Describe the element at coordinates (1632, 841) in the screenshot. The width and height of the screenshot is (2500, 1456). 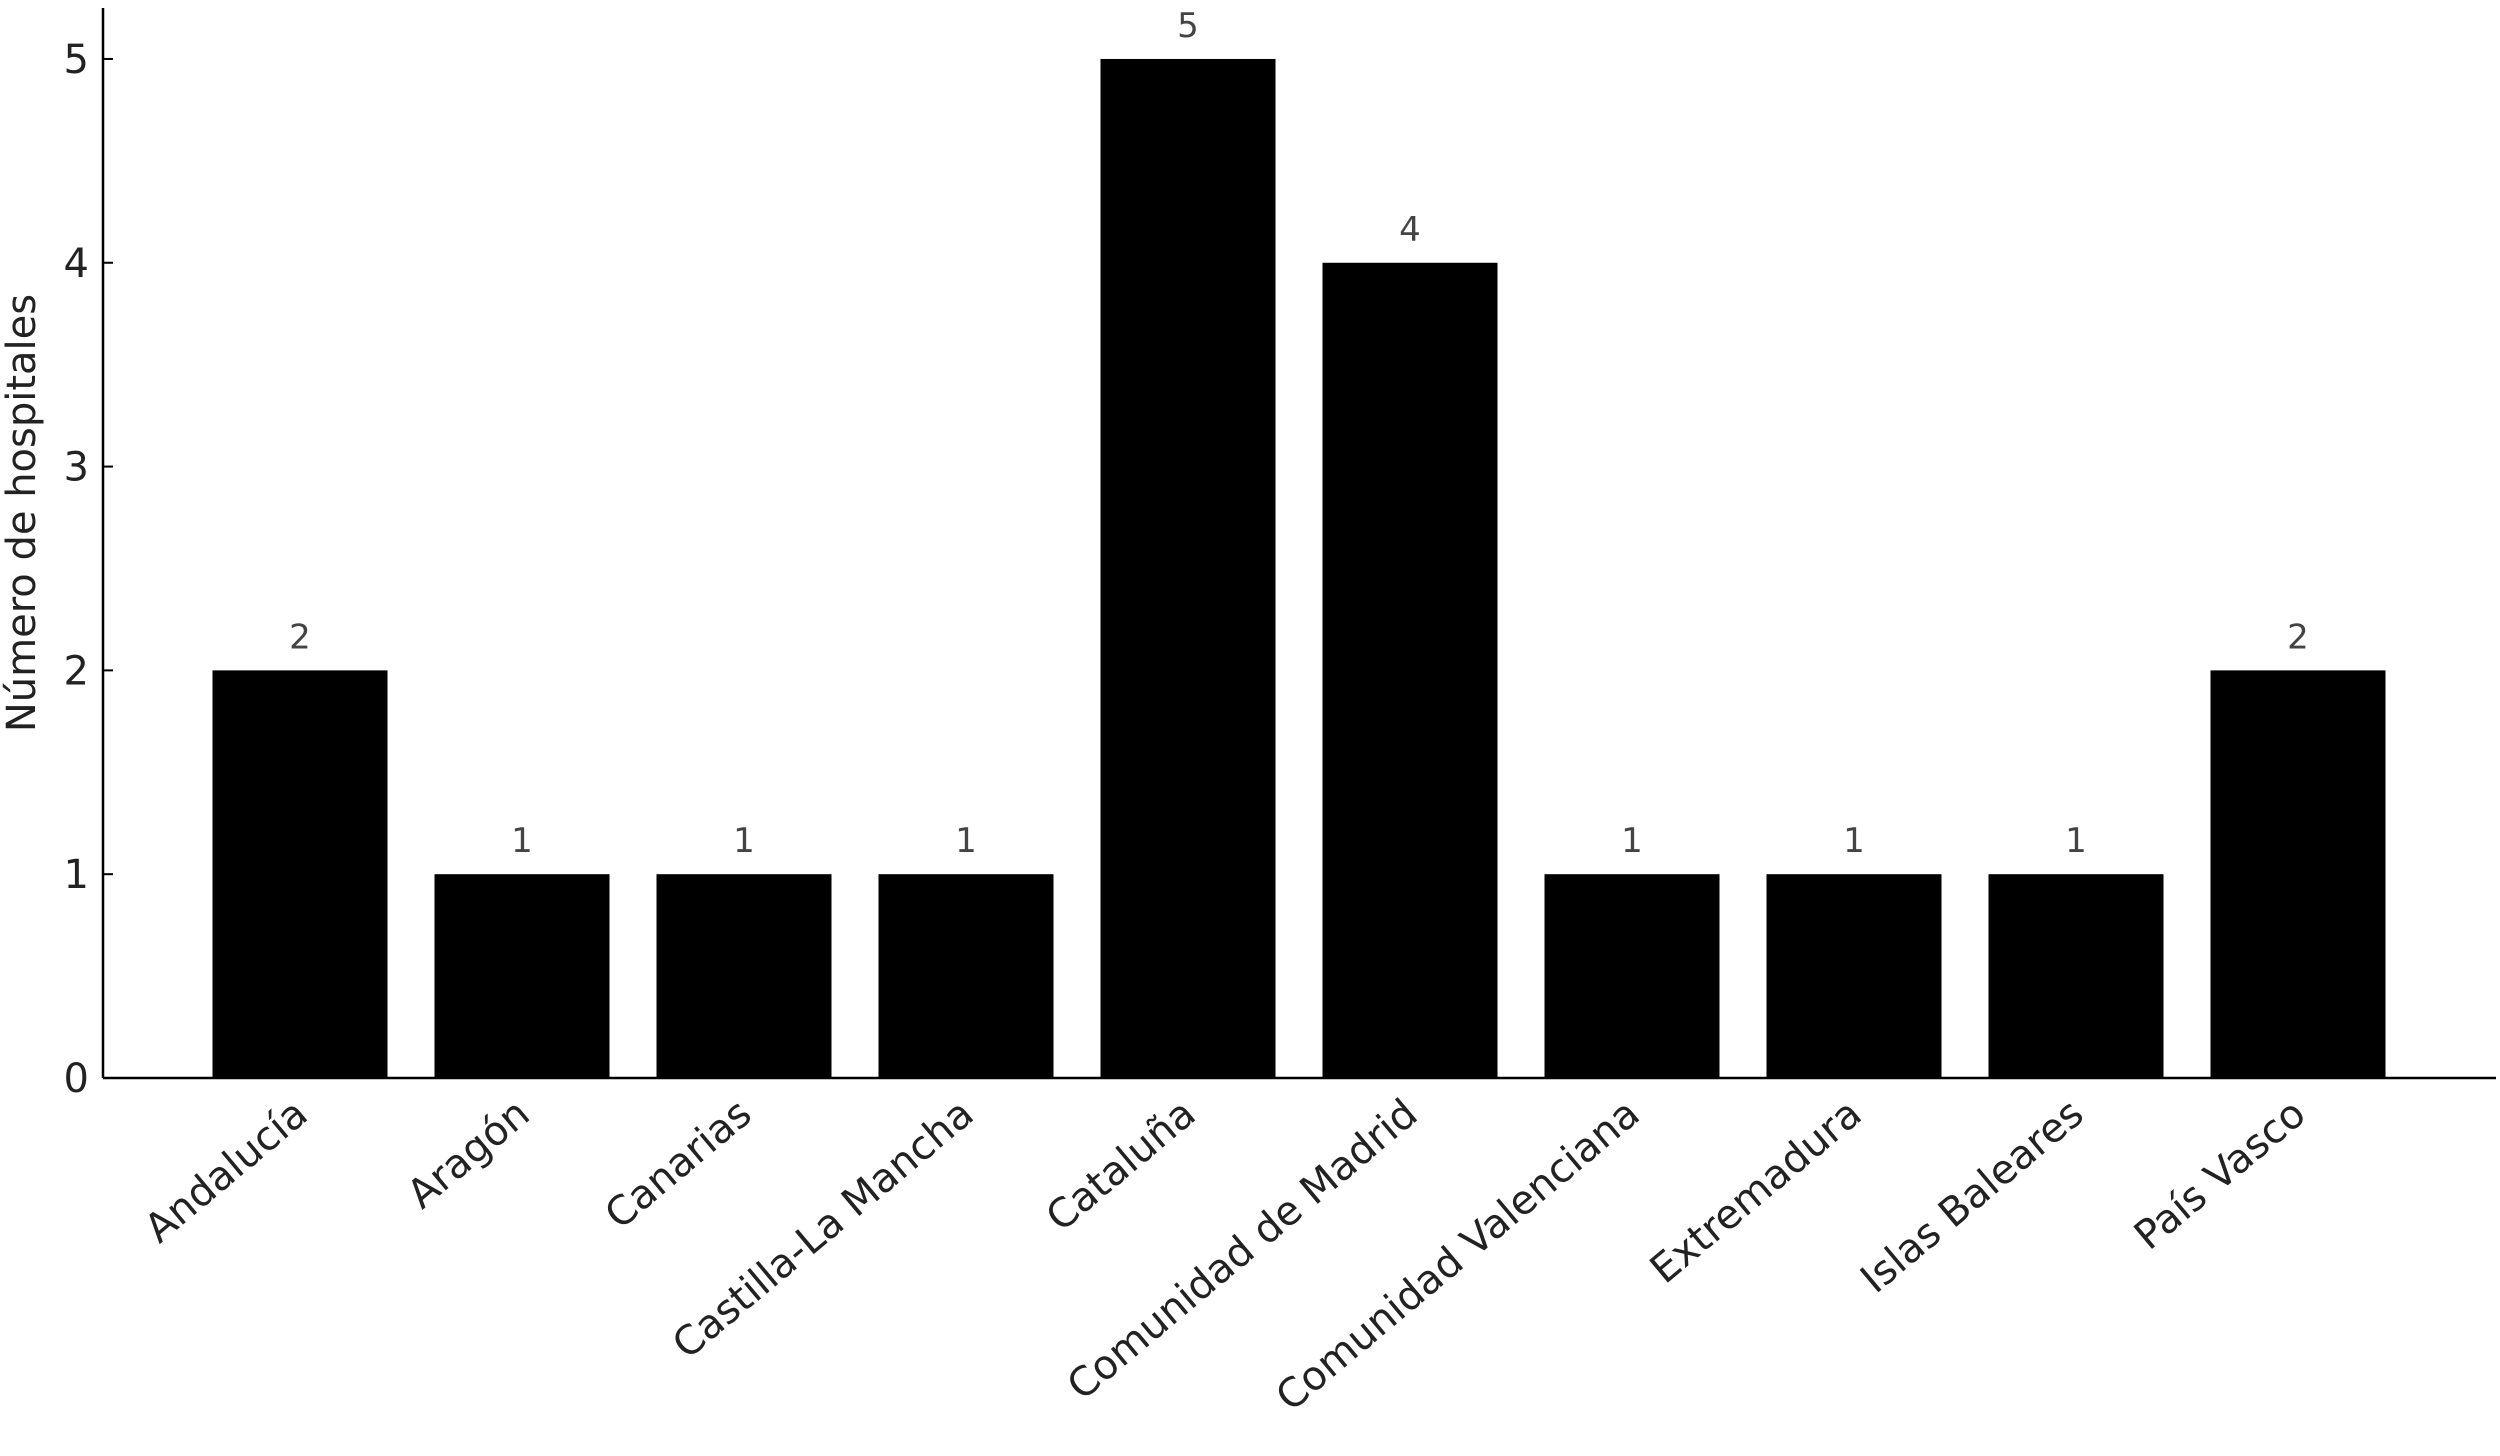
I see `data-label-6: 1` at that location.